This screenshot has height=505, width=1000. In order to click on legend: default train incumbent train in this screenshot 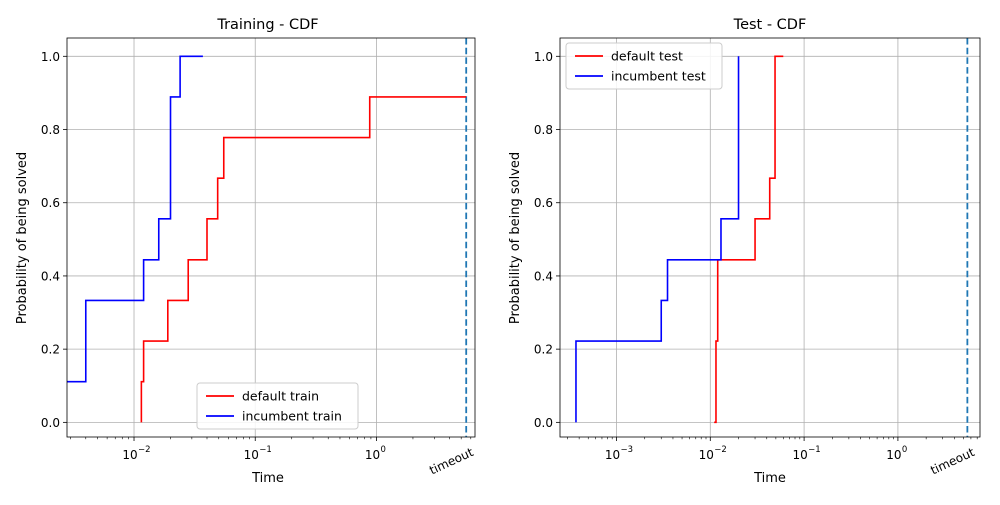, I will do `click(277, 406)`.